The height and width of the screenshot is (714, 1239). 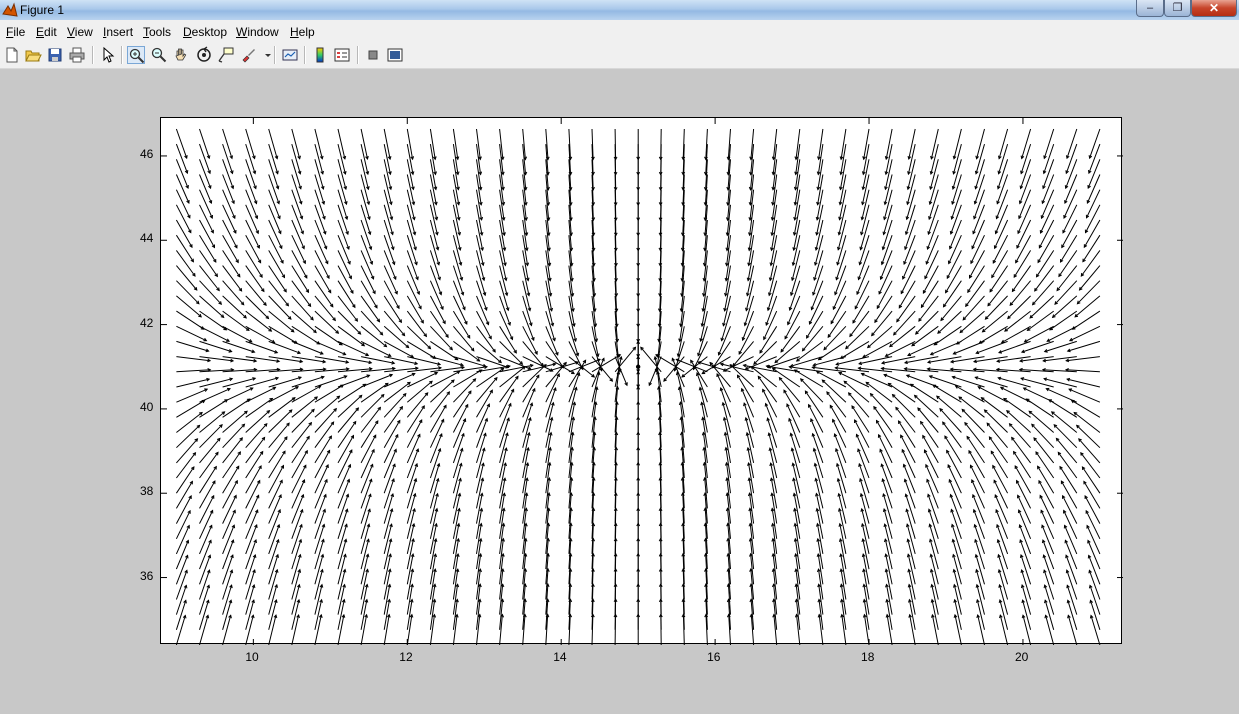 I want to click on zoom-out-icon, so click(x=159, y=55).